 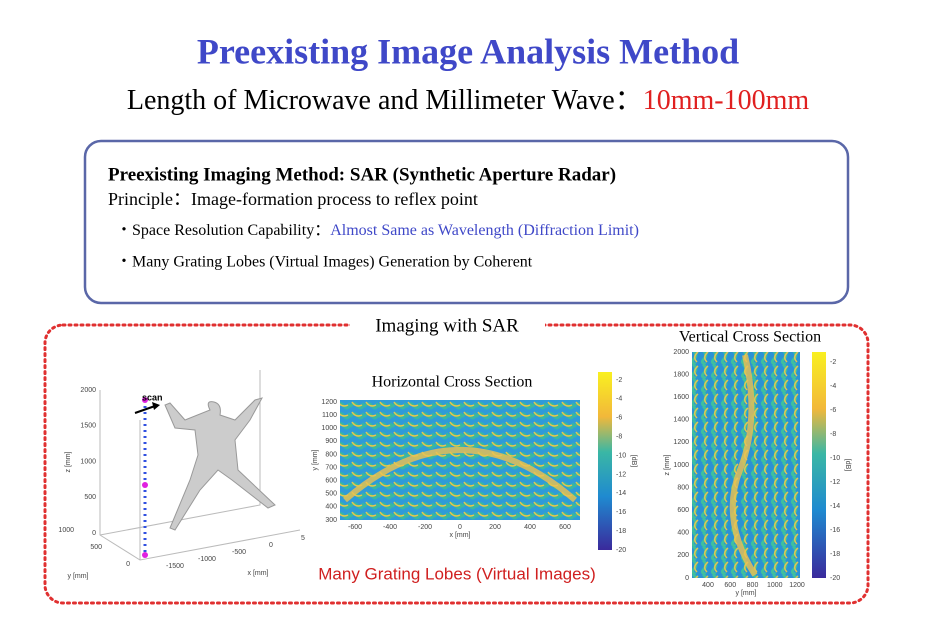 I want to click on tick-label: 1600, so click(x=681, y=397).